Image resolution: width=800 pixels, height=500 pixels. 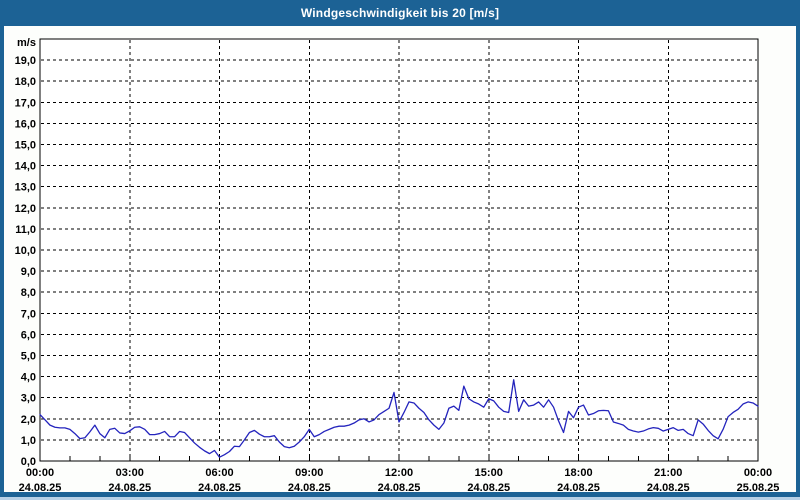 I want to click on y-tick-label: 2,0, so click(x=28, y=420).